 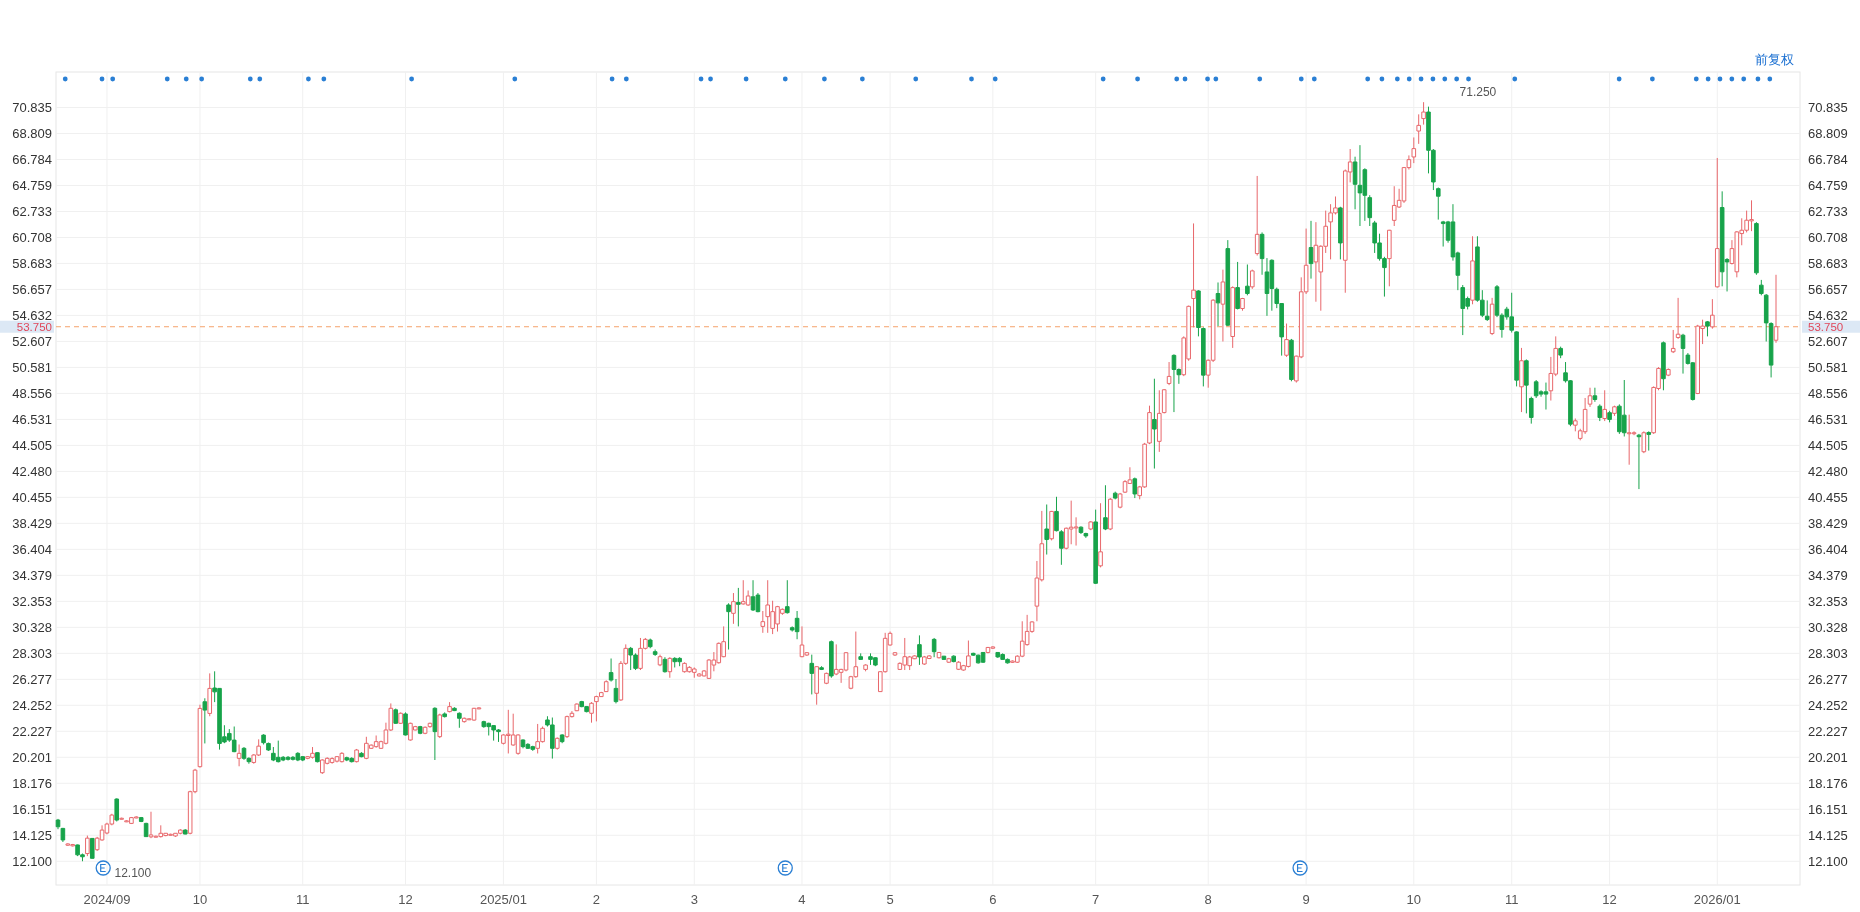 What do you see at coordinates (32, 705) in the screenshot?
I see `y-tick-label: 24.252` at bounding box center [32, 705].